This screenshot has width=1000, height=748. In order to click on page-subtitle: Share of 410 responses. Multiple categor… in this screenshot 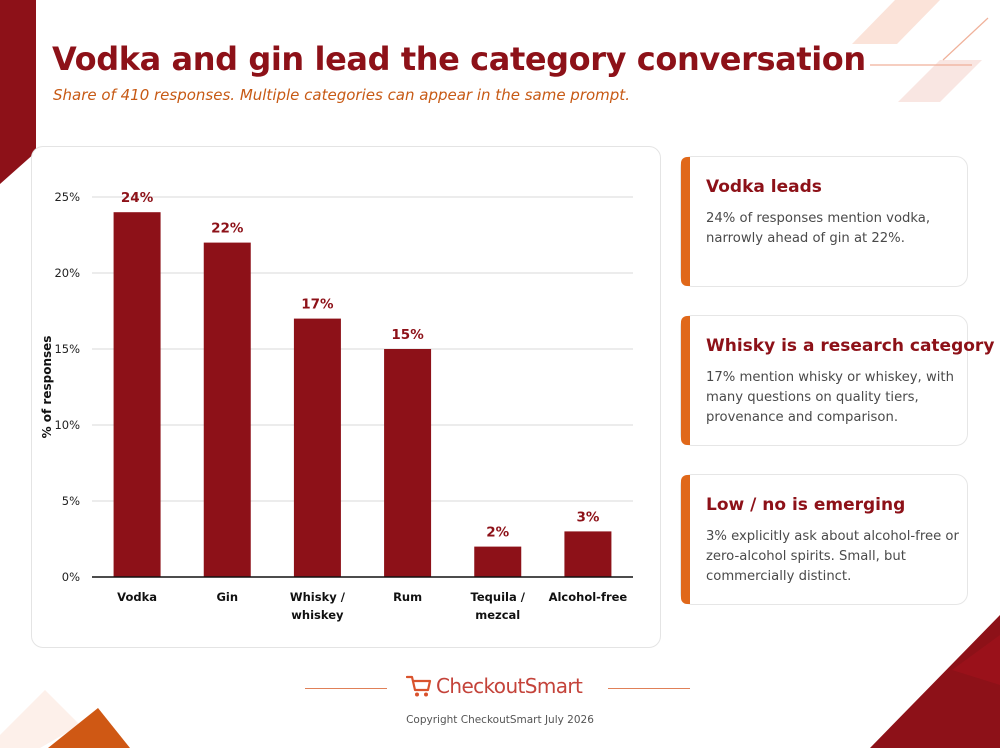, I will do `click(341, 95)`.